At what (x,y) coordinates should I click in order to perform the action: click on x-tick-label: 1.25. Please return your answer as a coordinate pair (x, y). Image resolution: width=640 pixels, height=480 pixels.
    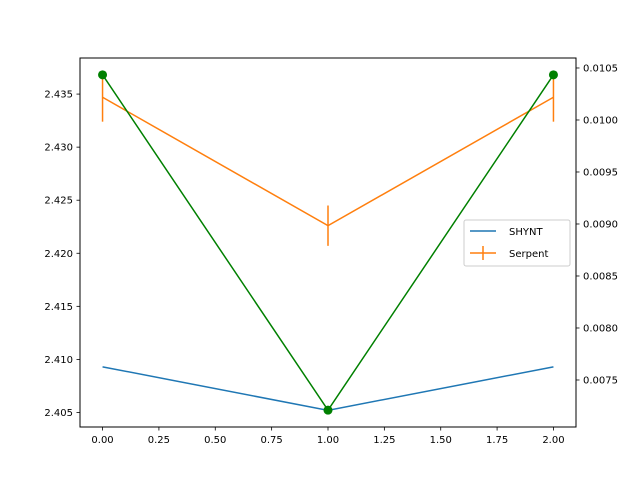
    Looking at the image, I should click on (384, 440).